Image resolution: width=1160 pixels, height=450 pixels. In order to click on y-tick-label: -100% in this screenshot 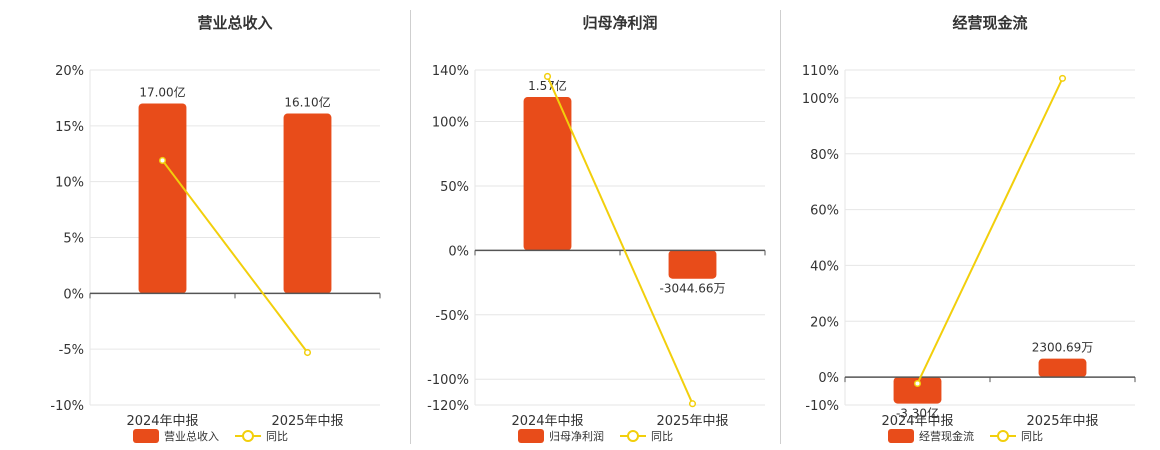, I will do `click(448, 380)`.